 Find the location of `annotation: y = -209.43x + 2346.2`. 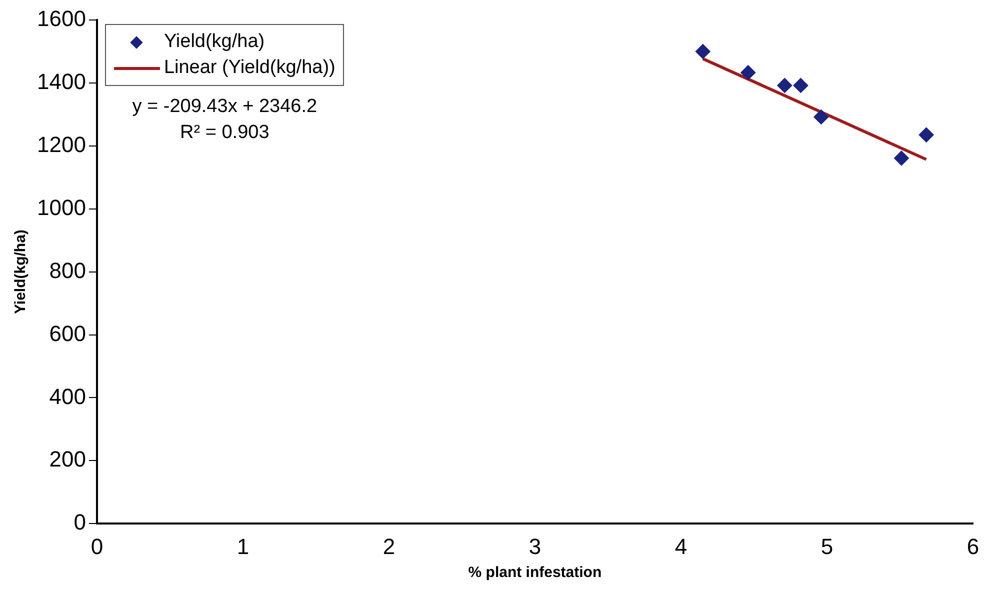

annotation: y = -209.43x + 2346.2 is located at coordinates (224, 107).